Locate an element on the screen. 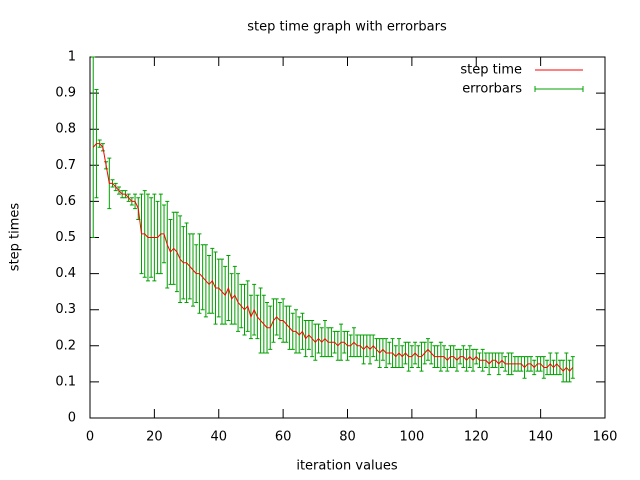  y-tick-label: 0.2 is located at coordinates (65, 345).